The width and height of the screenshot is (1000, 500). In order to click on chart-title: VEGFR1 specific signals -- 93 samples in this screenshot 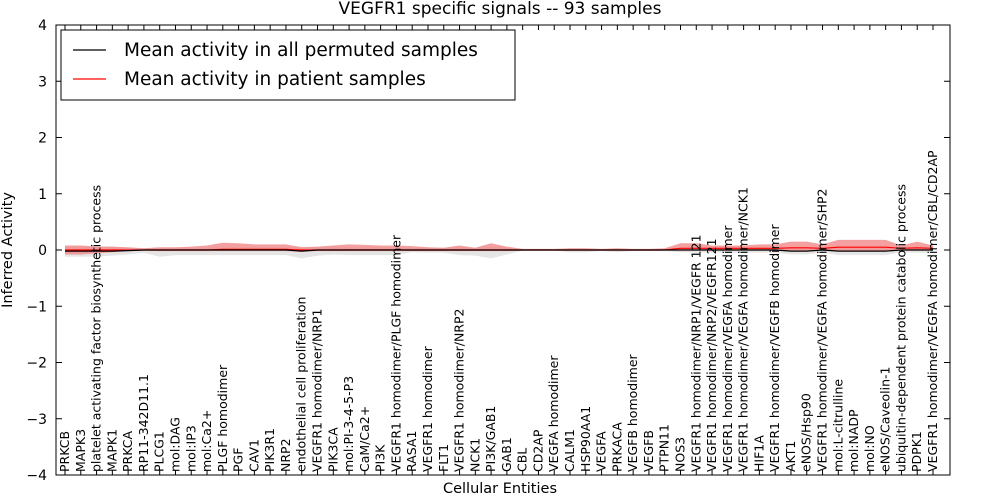, I will do `click(500, 9)`.